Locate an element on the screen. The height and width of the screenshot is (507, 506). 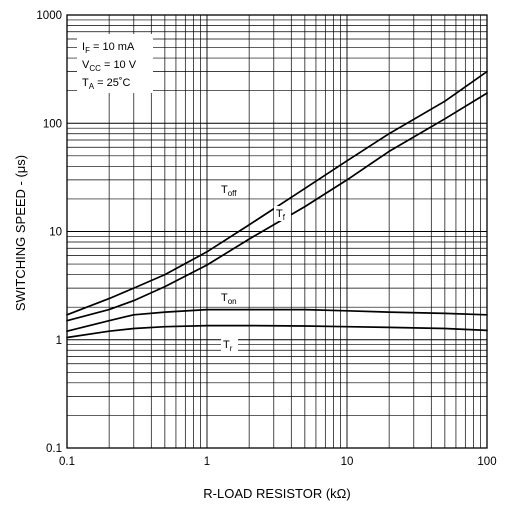
series-label-t-on: Ton is located at coordinates (229, 299).